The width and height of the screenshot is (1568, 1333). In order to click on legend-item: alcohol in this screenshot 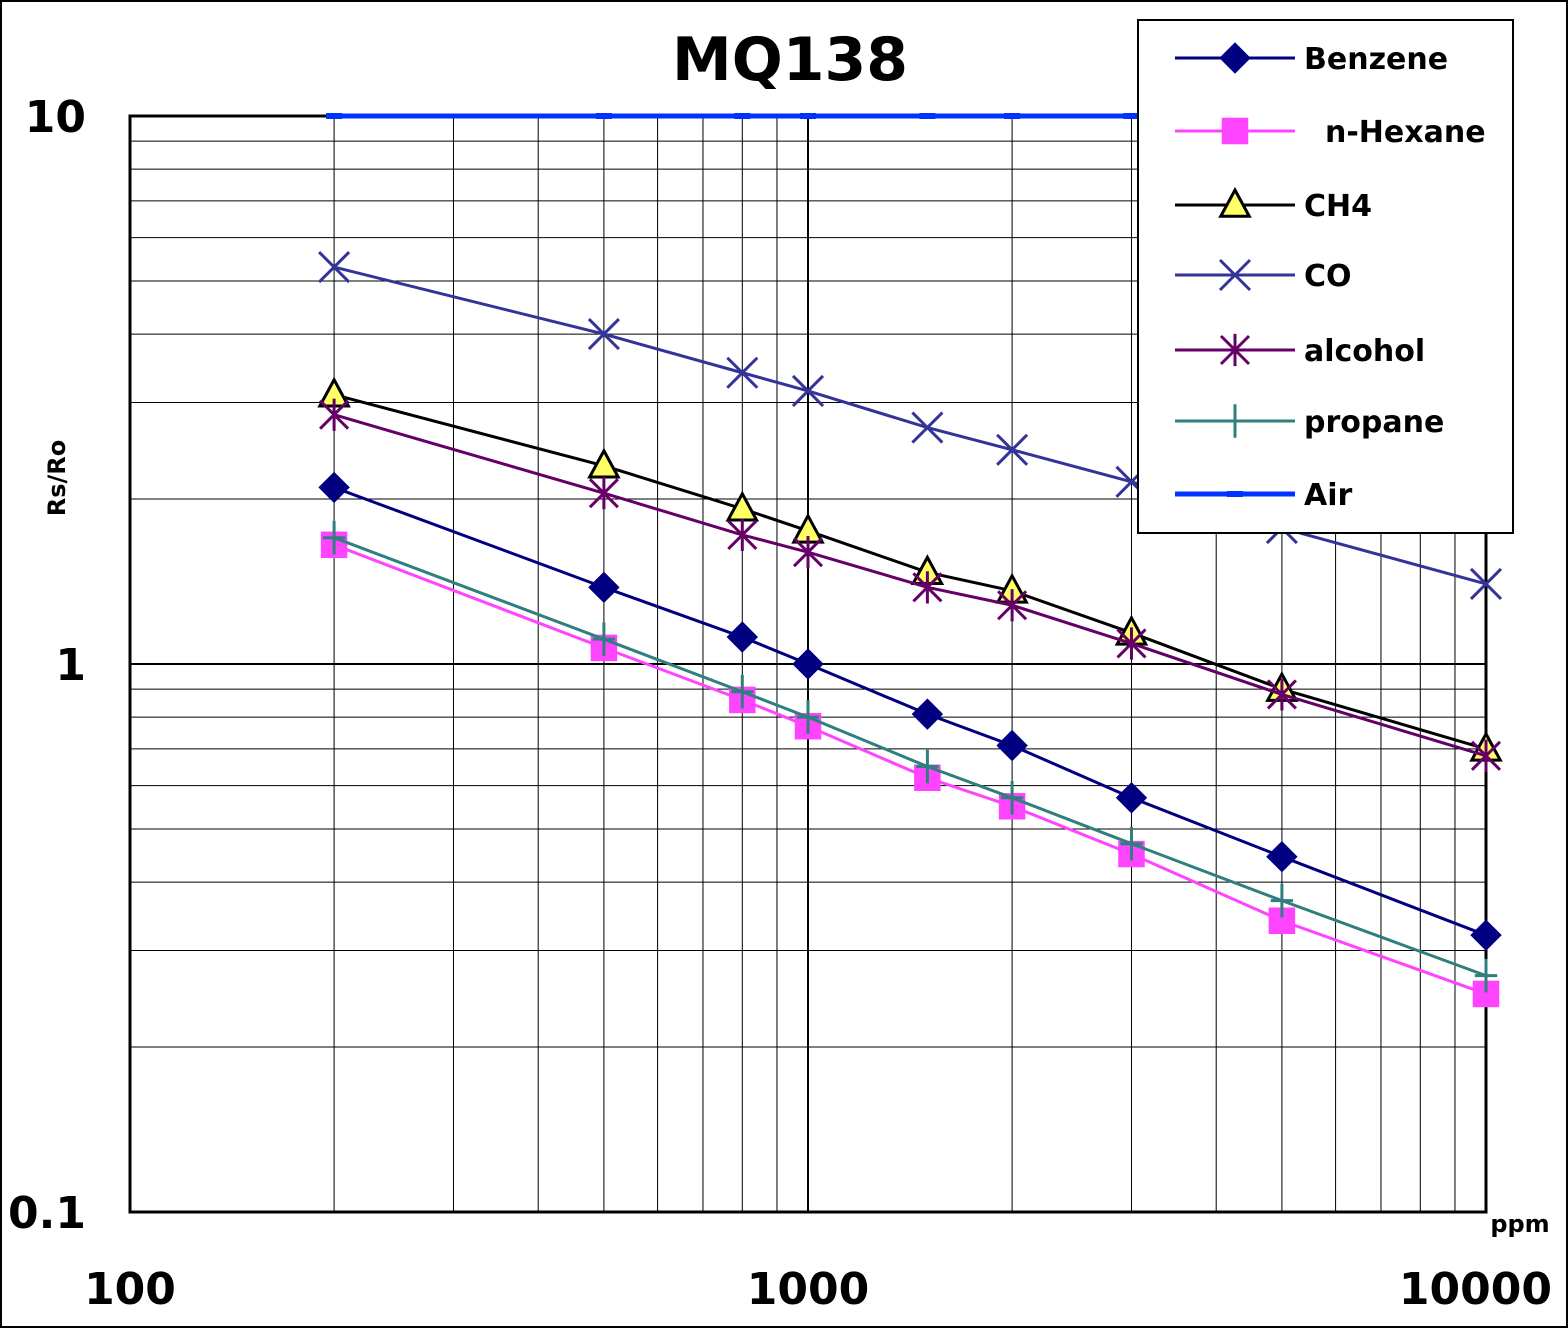, I will do `click(1300, 351)`.